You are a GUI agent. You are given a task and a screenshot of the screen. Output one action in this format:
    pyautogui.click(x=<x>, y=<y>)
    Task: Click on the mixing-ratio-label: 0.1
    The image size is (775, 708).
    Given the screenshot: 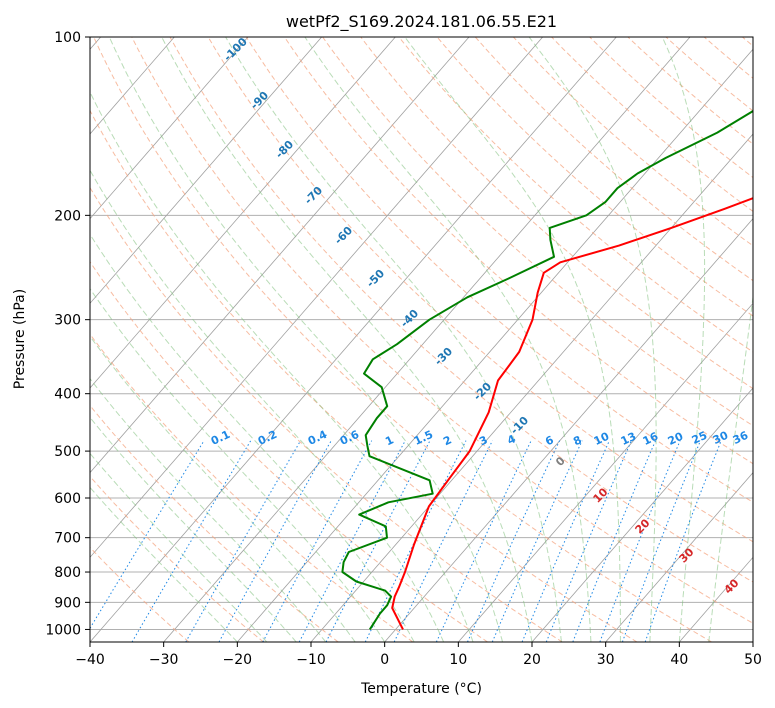 What is the action you would take?
    pyautogui.click(x=220, y=438)
    